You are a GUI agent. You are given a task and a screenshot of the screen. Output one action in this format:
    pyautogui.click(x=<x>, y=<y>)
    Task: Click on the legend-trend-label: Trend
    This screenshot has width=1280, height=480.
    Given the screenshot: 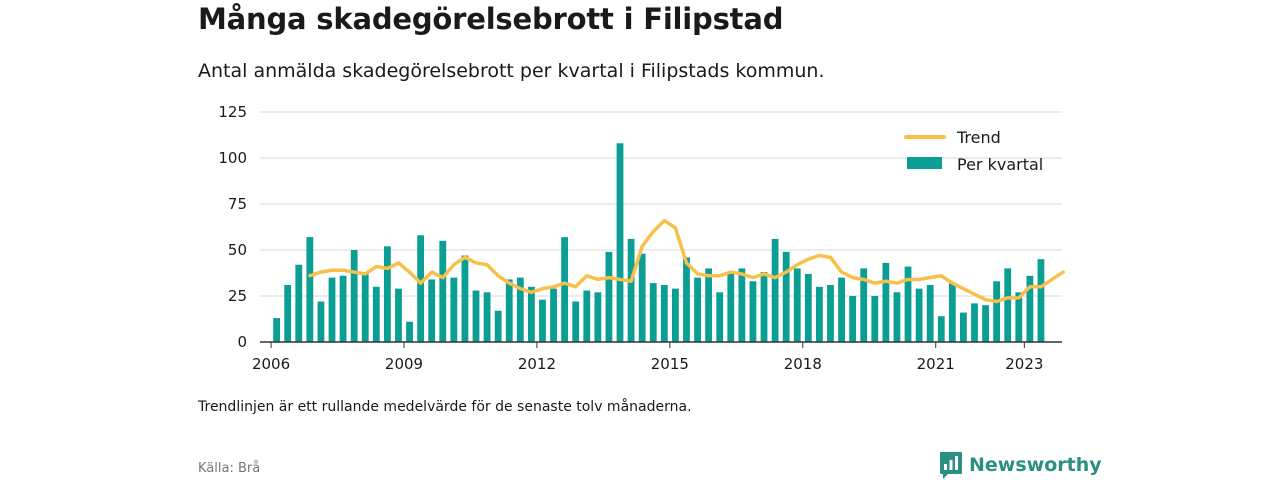 What is the action you would take?
    pyautogui.click(x=978, y=137)
    